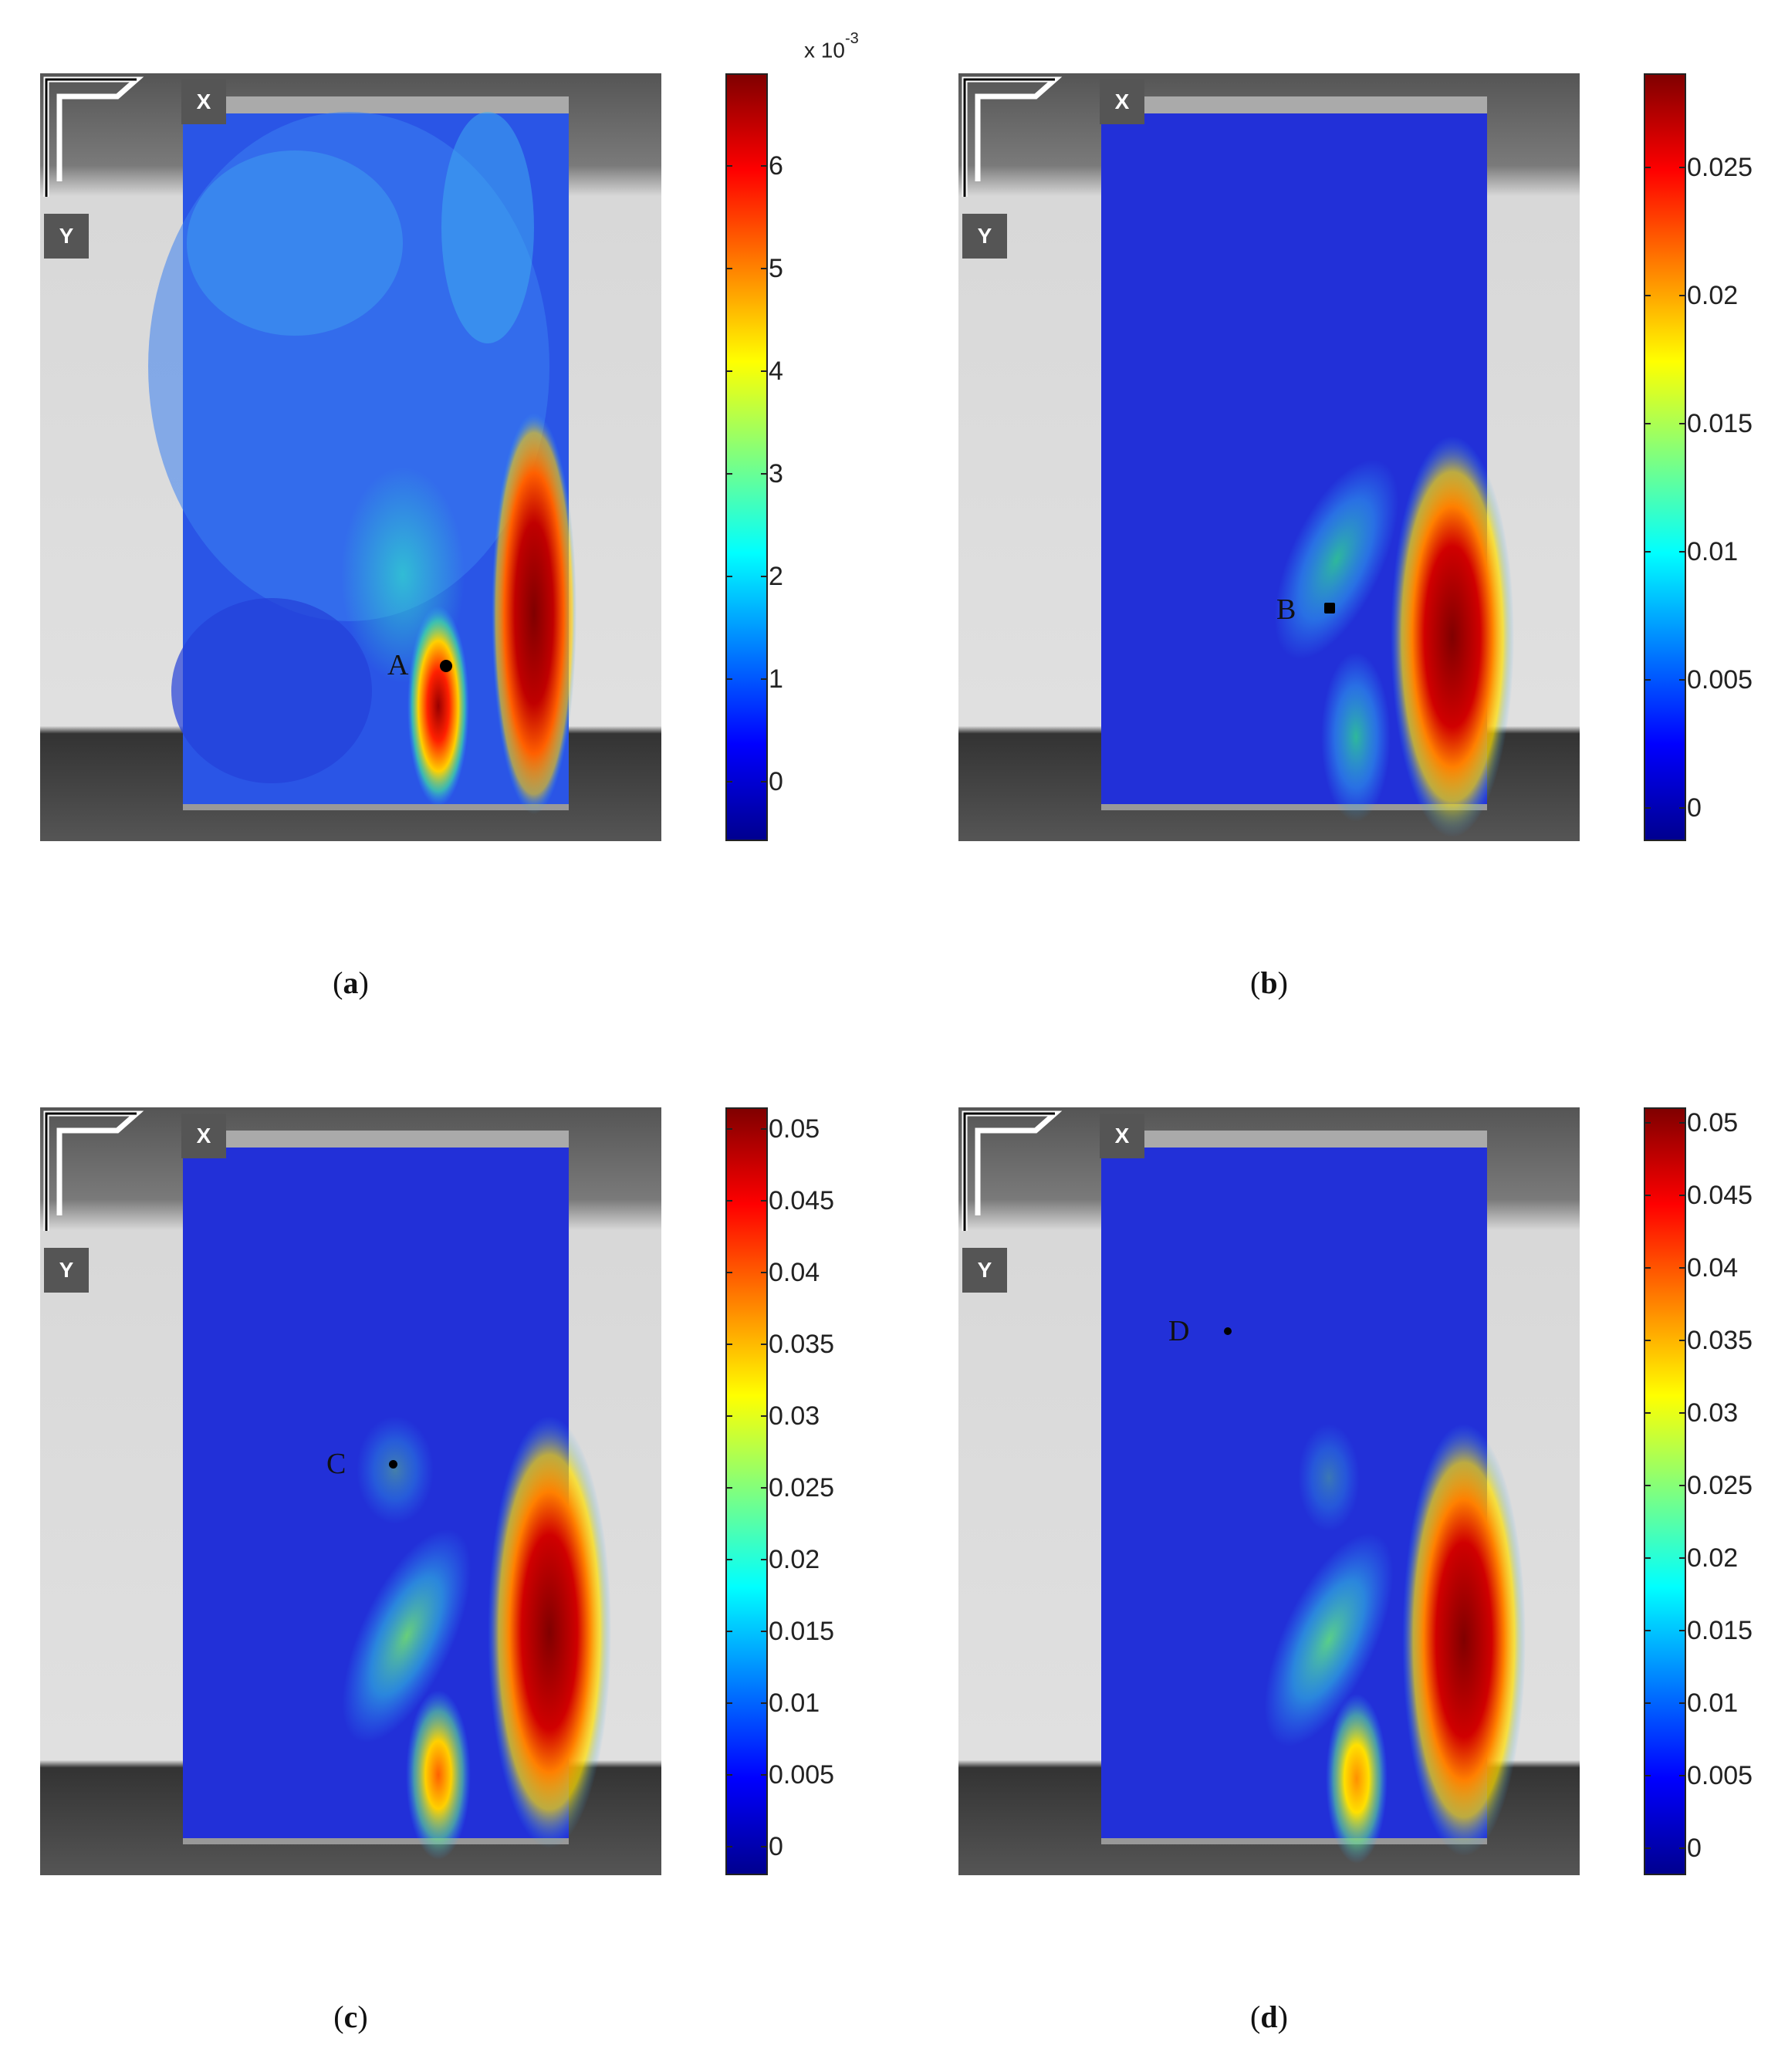 The width and height of the screenshot is (1778, 2072). I want to click on colorbar: 6 5 4 3 2 1 0, so click(754, 457).